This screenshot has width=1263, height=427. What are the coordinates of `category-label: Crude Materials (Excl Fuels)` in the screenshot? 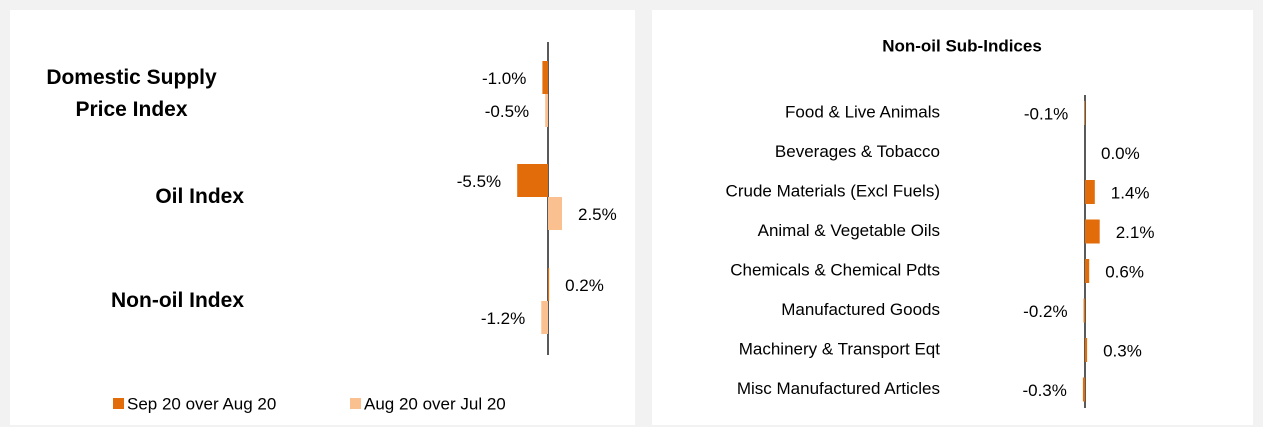 It's located at (833, 190).